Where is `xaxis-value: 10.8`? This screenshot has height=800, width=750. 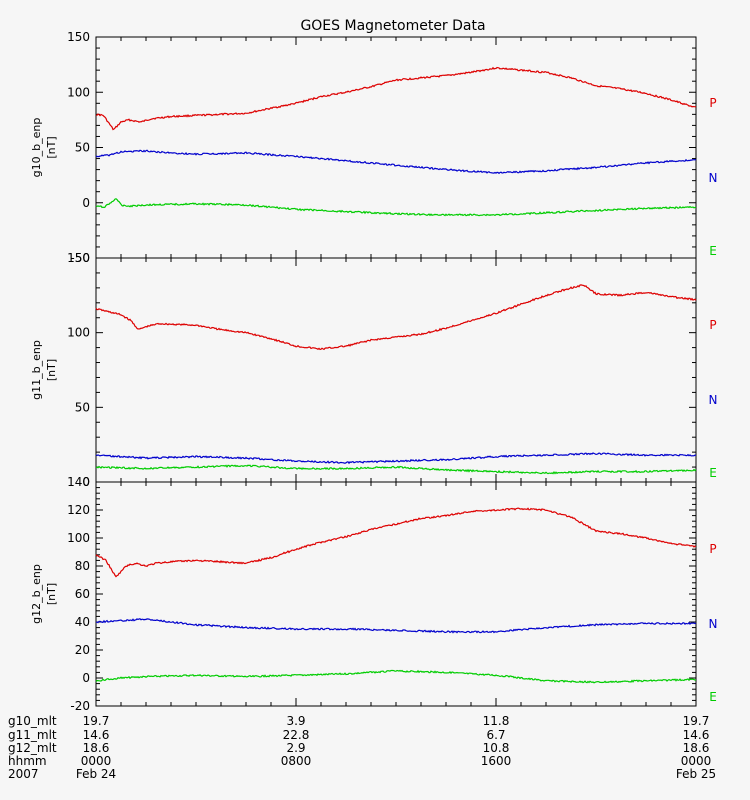 xaxis-value: 10.8 is located at coordinates (496, 748).